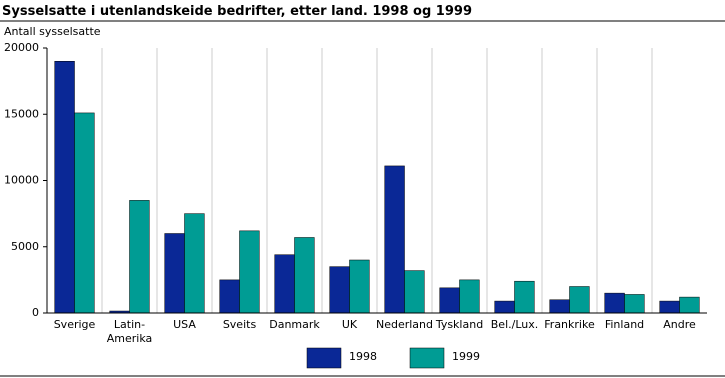 The height and width of the screenshot is (378, 725). Describe the element at coordinates (52, 31) in the screenshot. I see `y-axis-label: Antall sysselsatte` at that location.